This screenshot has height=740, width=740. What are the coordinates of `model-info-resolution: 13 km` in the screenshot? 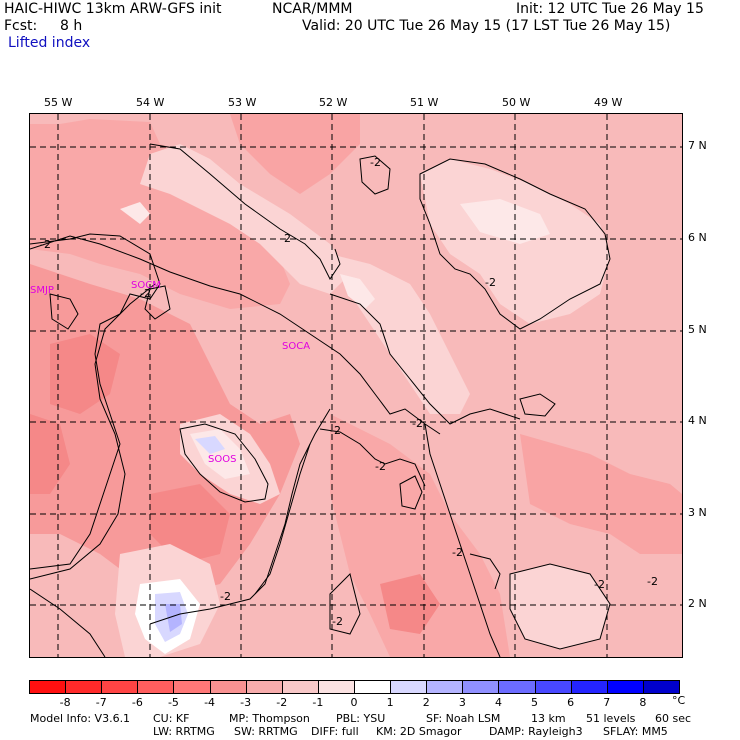 It's located at (548, 718).